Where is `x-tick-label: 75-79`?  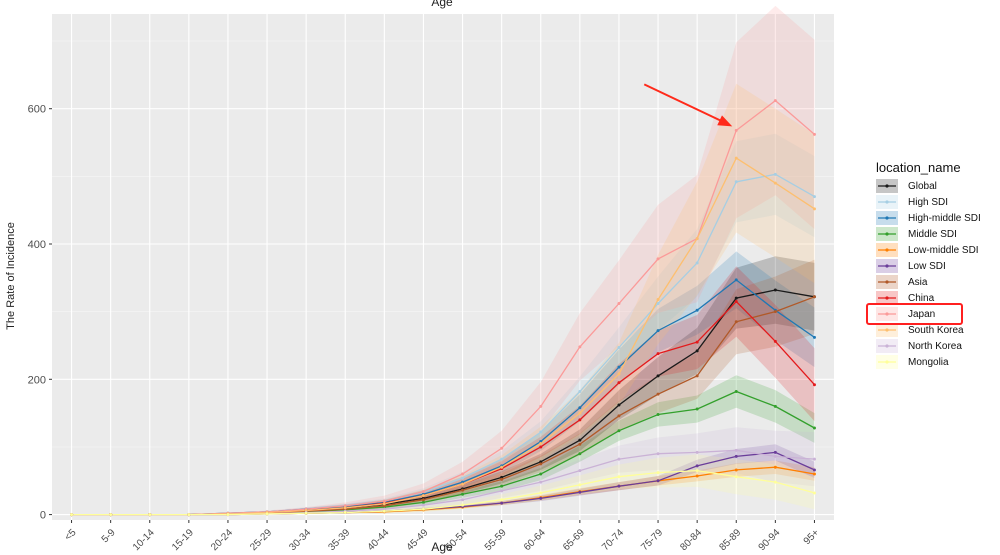 x-tick-label: 75-79 is located at coordinates (652, 540).